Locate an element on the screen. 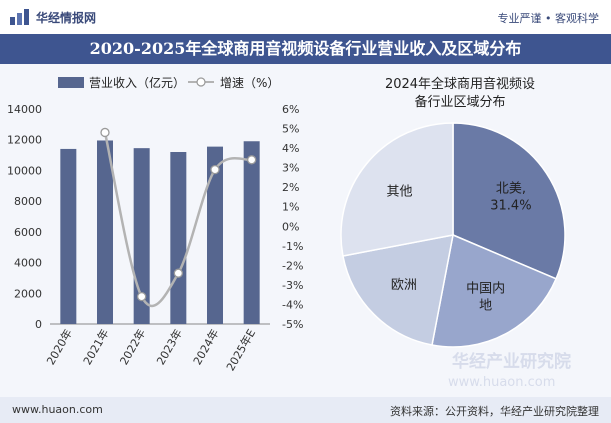 The width and height of the screenshot is (611, 423). y-right-tick-label: 1% is located at coordinates (290, 207).